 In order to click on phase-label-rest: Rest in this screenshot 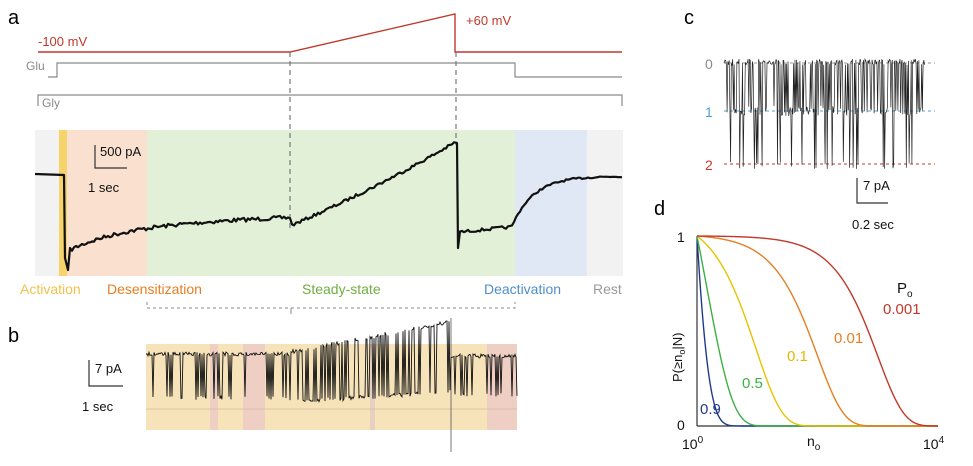, I will do `click(607, 289)`.